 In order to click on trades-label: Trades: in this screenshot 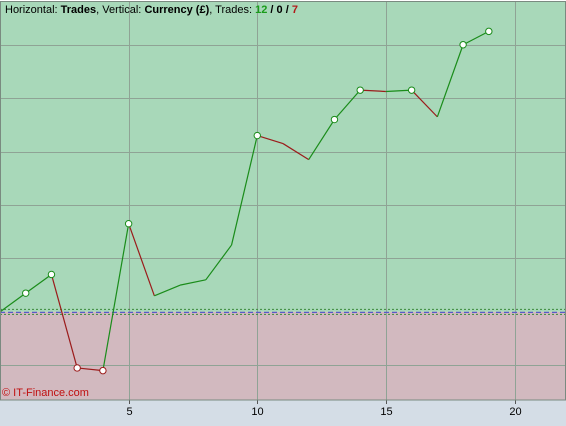, I will do `click(234, 10)`.